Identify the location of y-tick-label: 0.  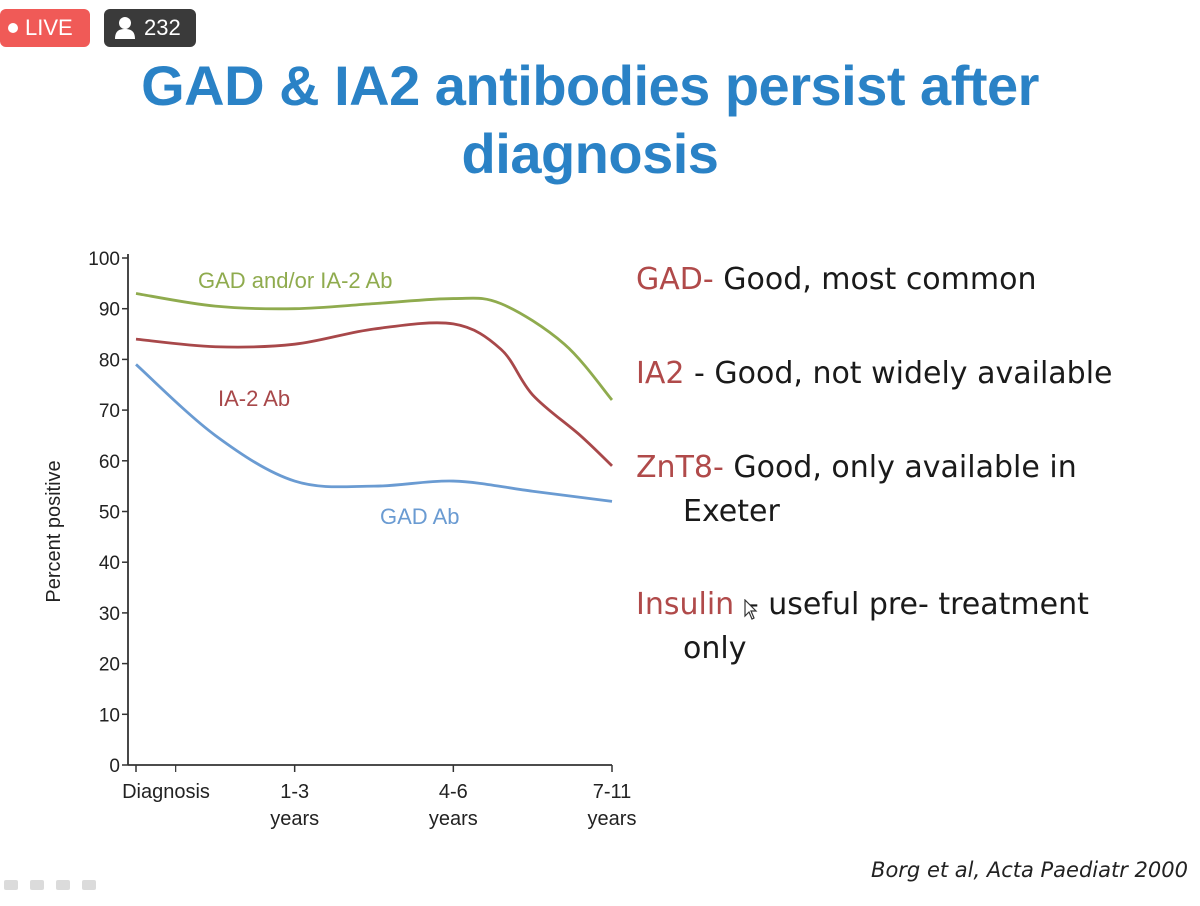
(114, 766).